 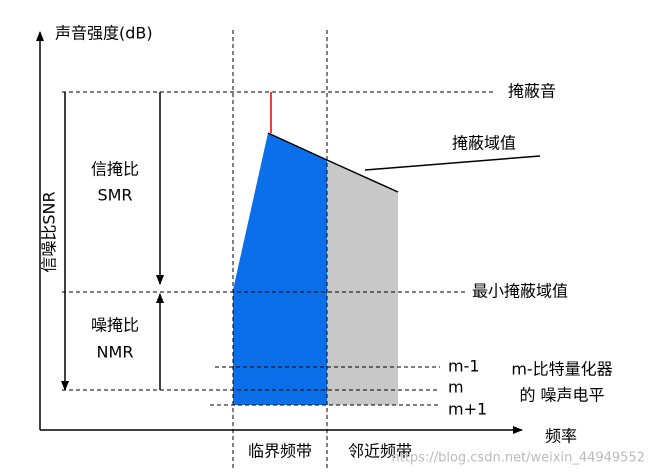 What do you see at coordinates (532, 91) in the screenshot?
I see `masker-label: 掩蔽音` at bounding box center [532, 91].